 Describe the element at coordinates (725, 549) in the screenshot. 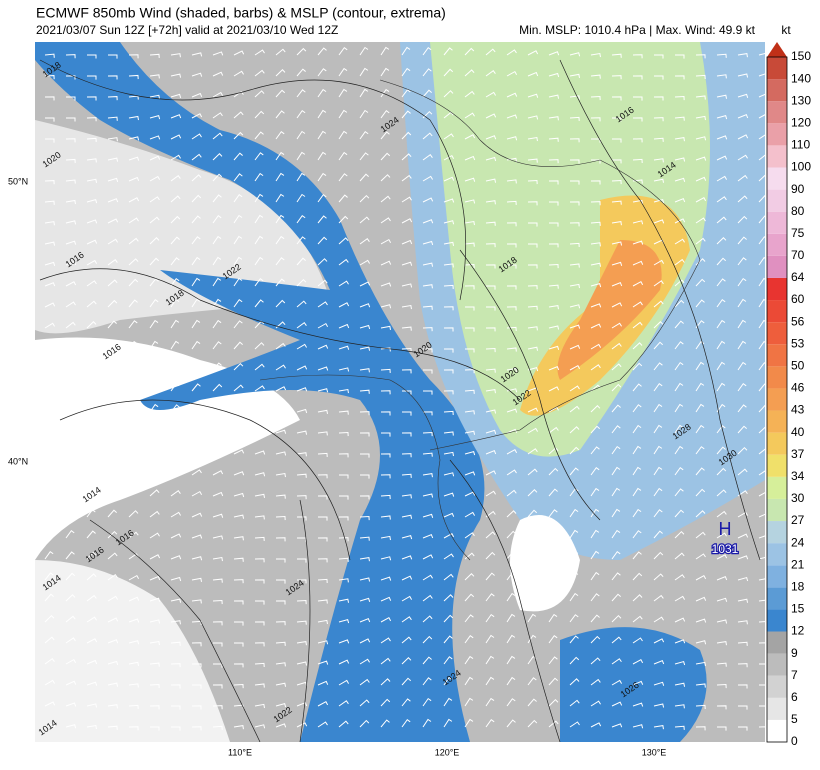

I see `high-value: 1031` at that location.